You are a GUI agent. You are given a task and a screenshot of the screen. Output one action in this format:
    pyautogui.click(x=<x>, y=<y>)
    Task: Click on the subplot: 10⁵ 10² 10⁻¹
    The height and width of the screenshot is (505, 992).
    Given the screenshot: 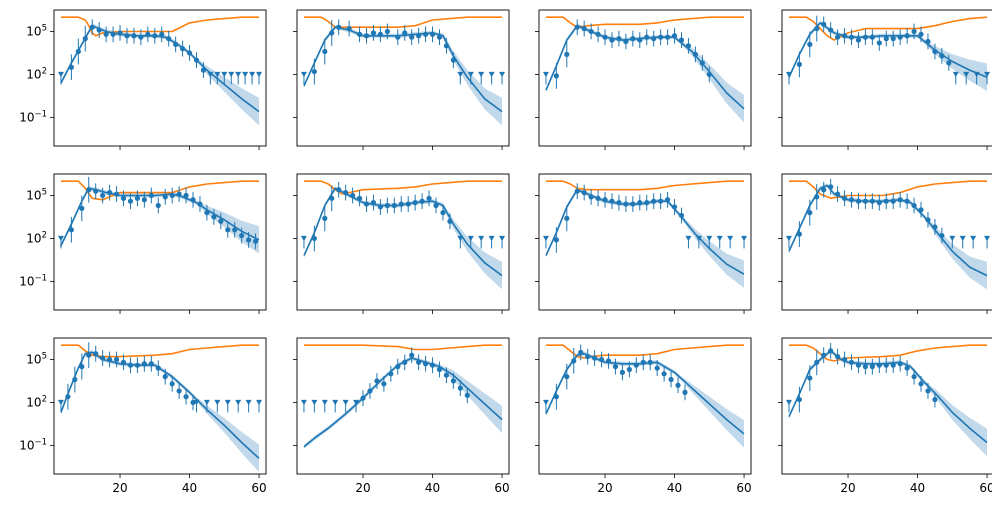 What is the action you would take?
    pyautogui.click(x=143, y=79)
    